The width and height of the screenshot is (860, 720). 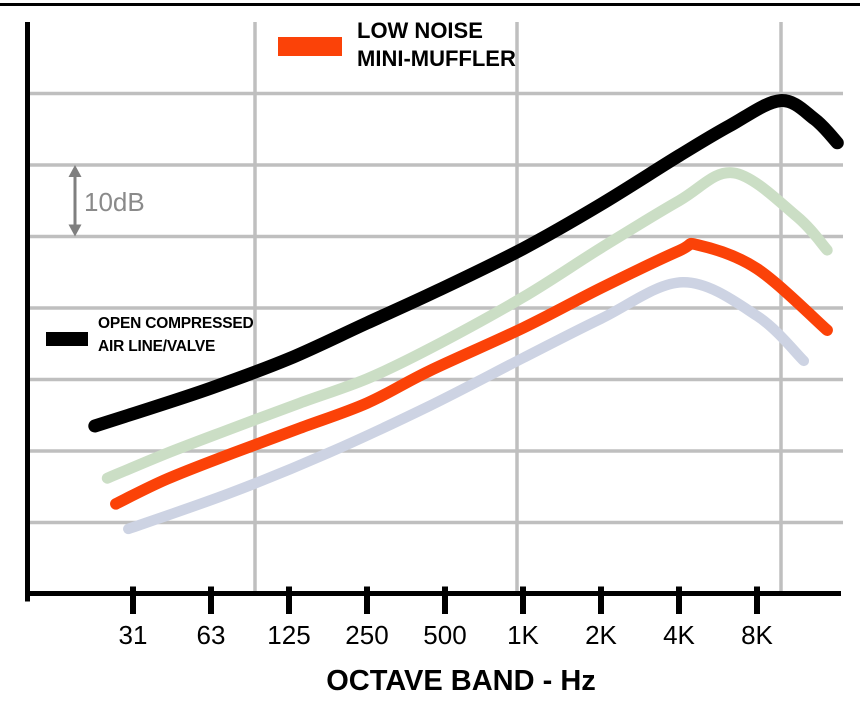 I want to click on legend-mini-muffler: LOW NOISE MINI-MUFFLER, so click(x=397, y=45).